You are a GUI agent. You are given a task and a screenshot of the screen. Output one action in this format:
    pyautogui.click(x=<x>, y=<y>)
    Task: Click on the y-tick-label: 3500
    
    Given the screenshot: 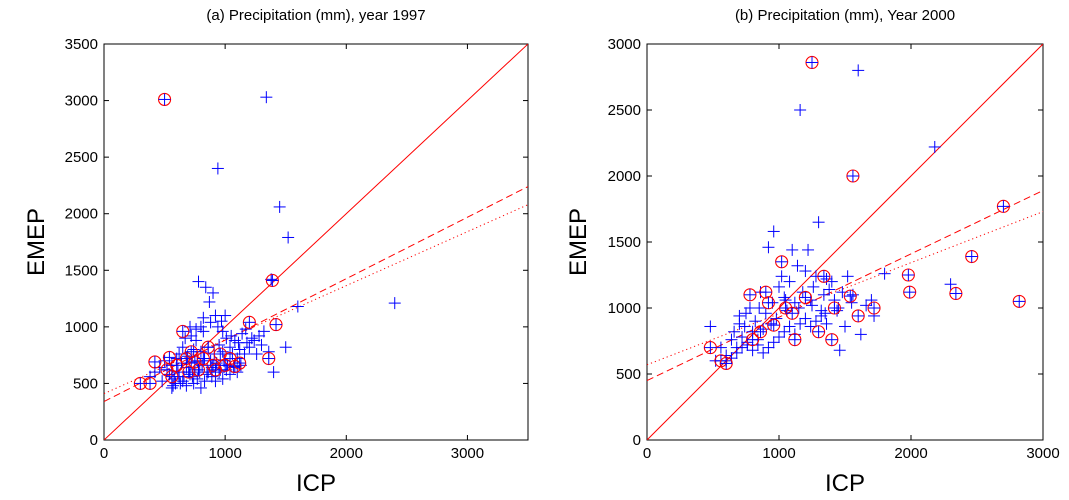 What is the action you would take?
    pyautogui.click(x=81, y=44)
    